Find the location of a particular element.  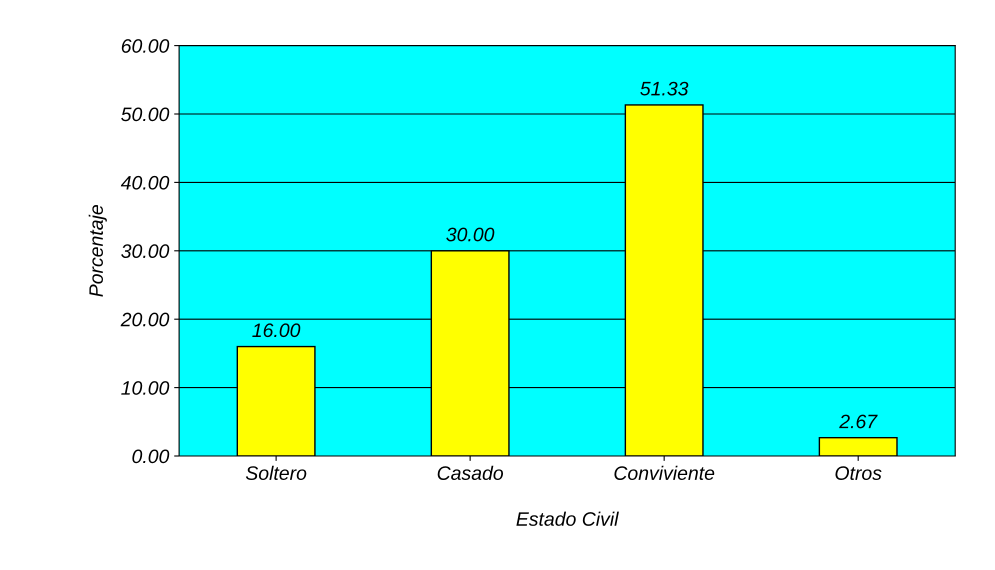

data-label: 51.33 is located at coordinates (664, 89).